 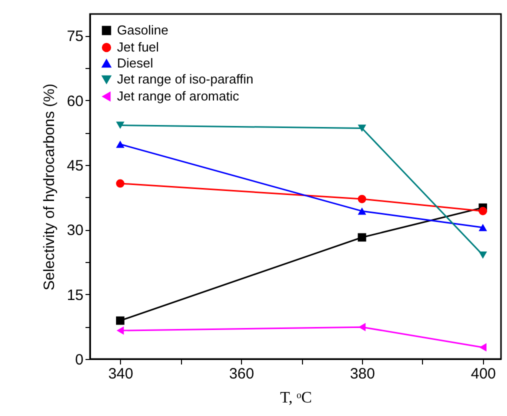 I want to click on x-tick-label: 380, so click(x=362, y=374).